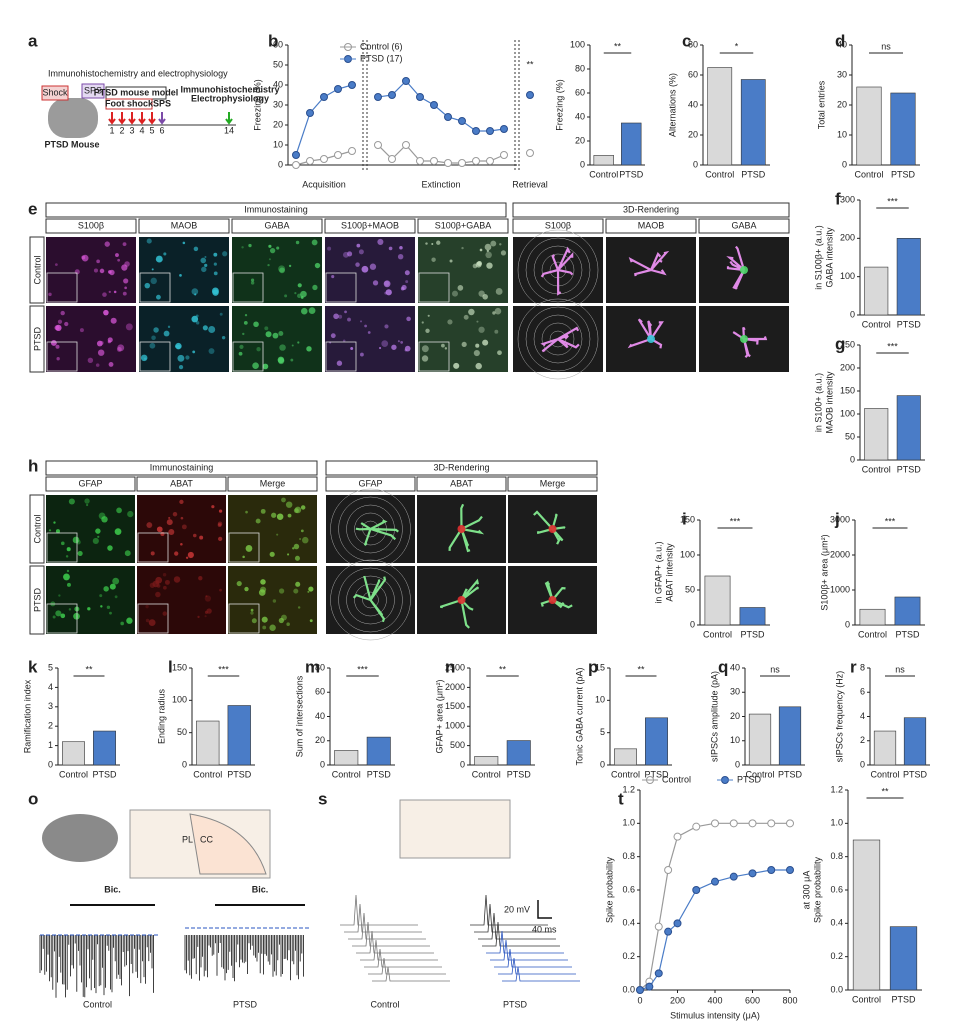 Image resolution: width=964 pixels, height=1024 pixels. What do you see at coordinates (676, 779) in the screenshot?
I see `legend-label: Control` at bounding box center [676, 779].